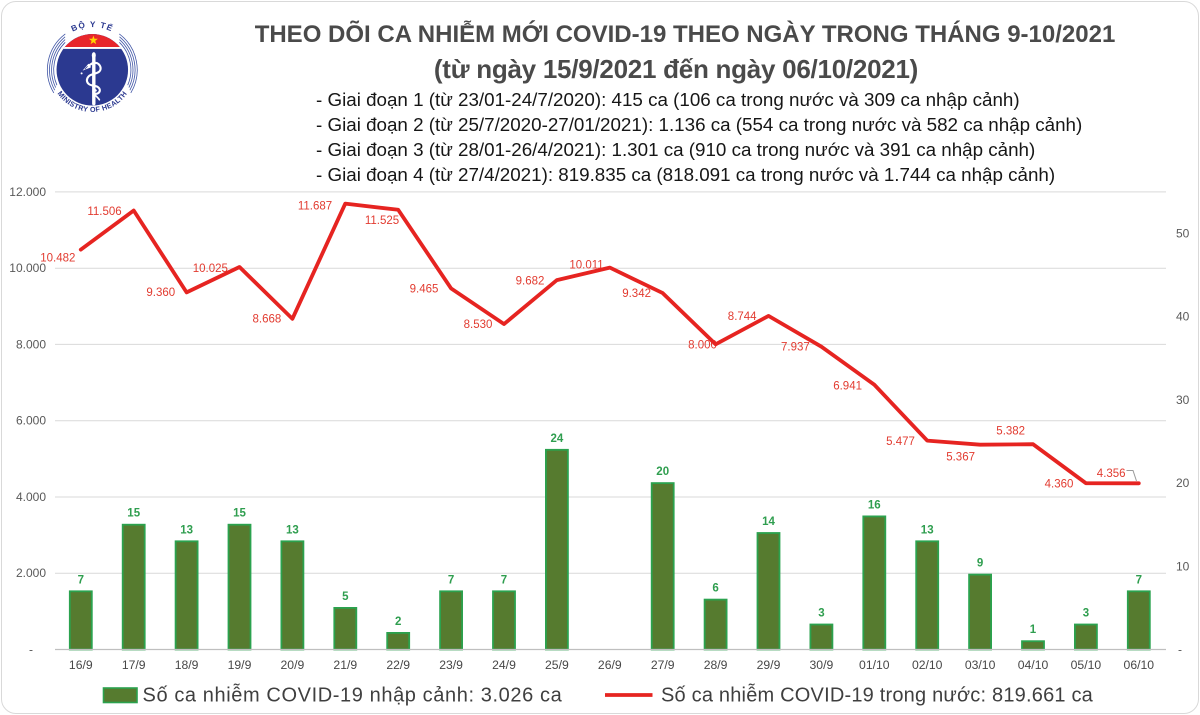  I want to click on svg-text: 24/9, so click(504, 665).